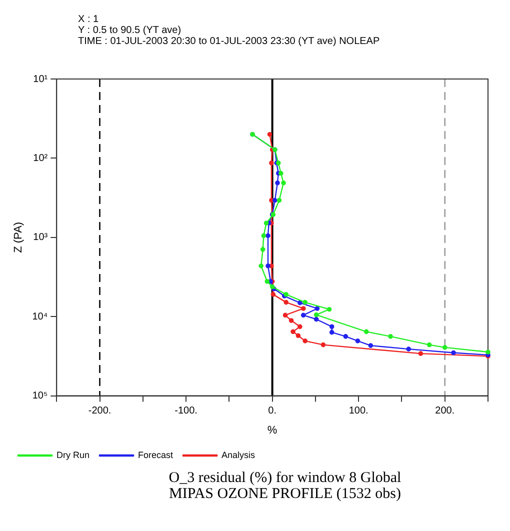  I want to click on x-axis-title: %, so click(272, 430).